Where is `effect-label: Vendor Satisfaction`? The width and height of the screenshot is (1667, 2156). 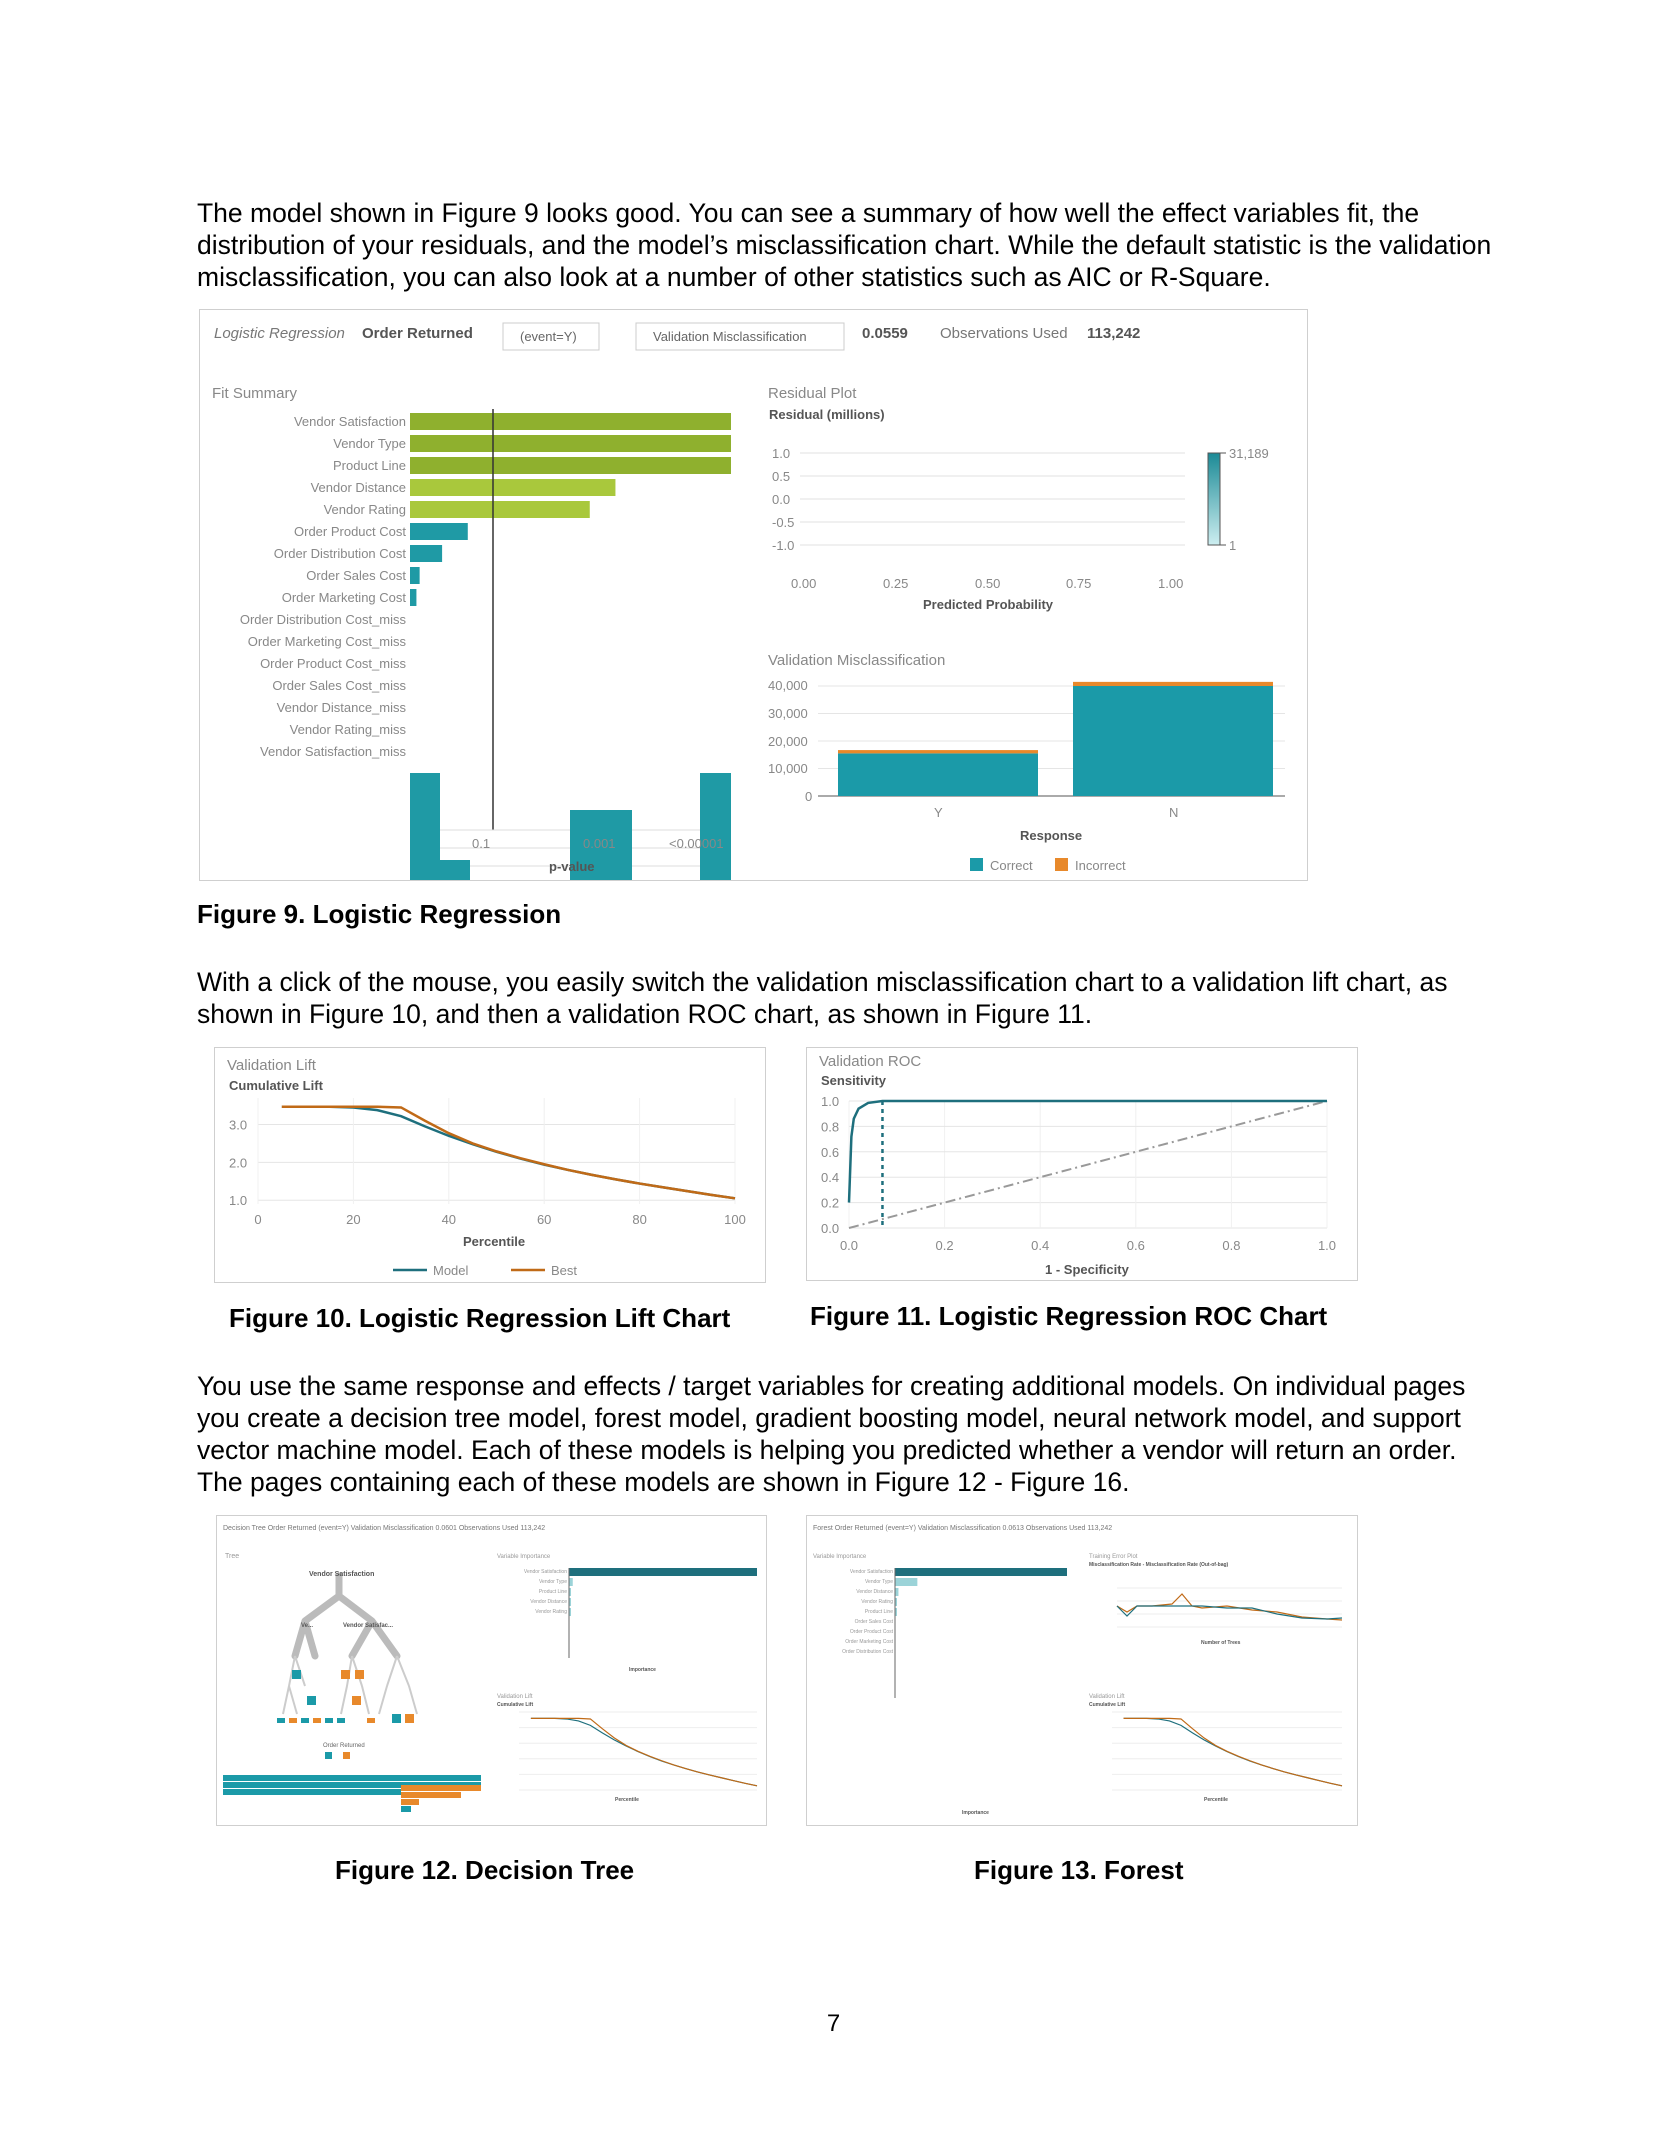 effect-label: Vendor Satisfaction is located at coordinates (350, 421).